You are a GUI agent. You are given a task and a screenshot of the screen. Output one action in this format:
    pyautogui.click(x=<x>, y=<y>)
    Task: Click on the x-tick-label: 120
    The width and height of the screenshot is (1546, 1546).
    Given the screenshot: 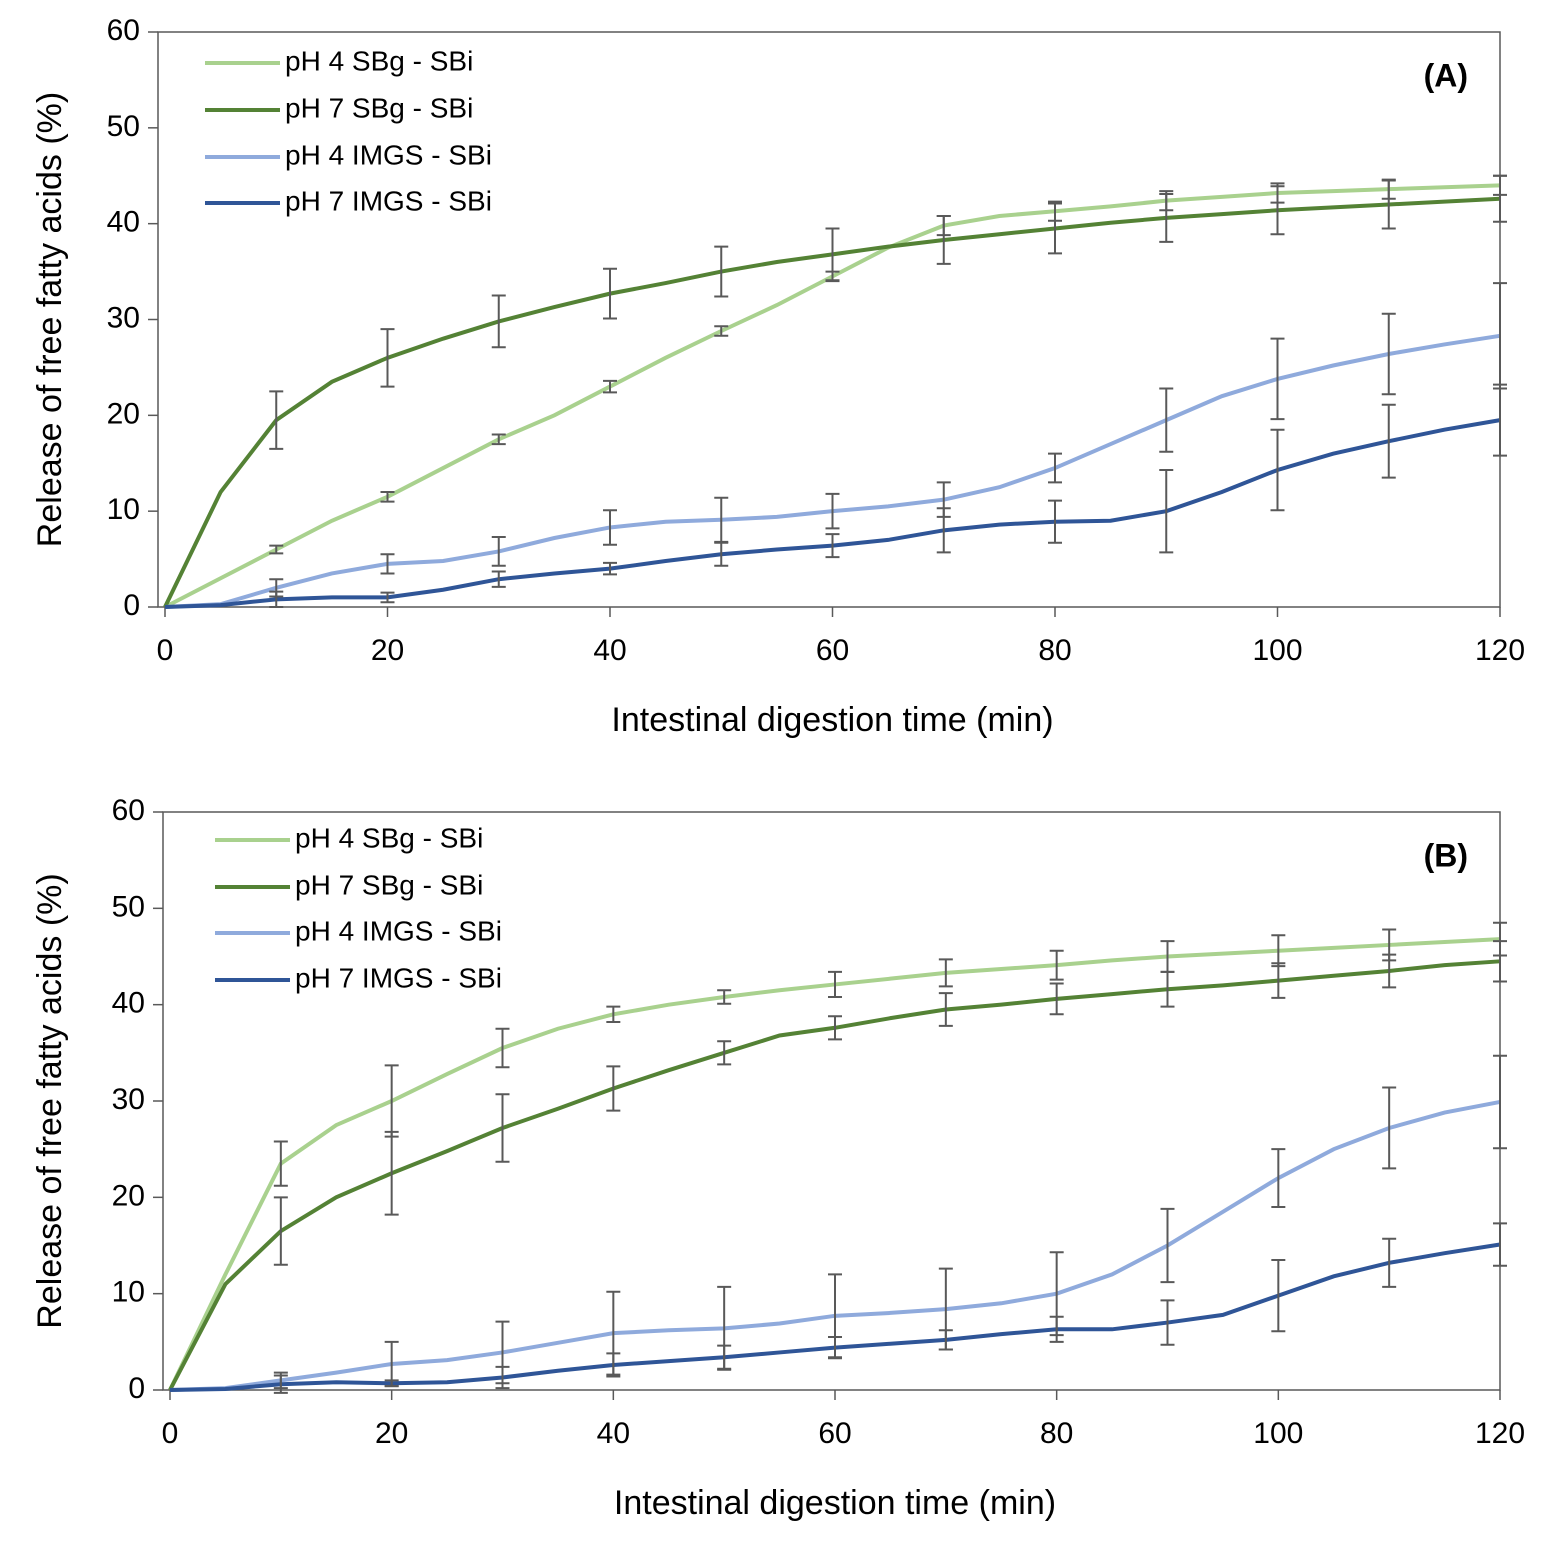 What is the action you would take?
    pyautogui.click(x=1500, y=650)
    